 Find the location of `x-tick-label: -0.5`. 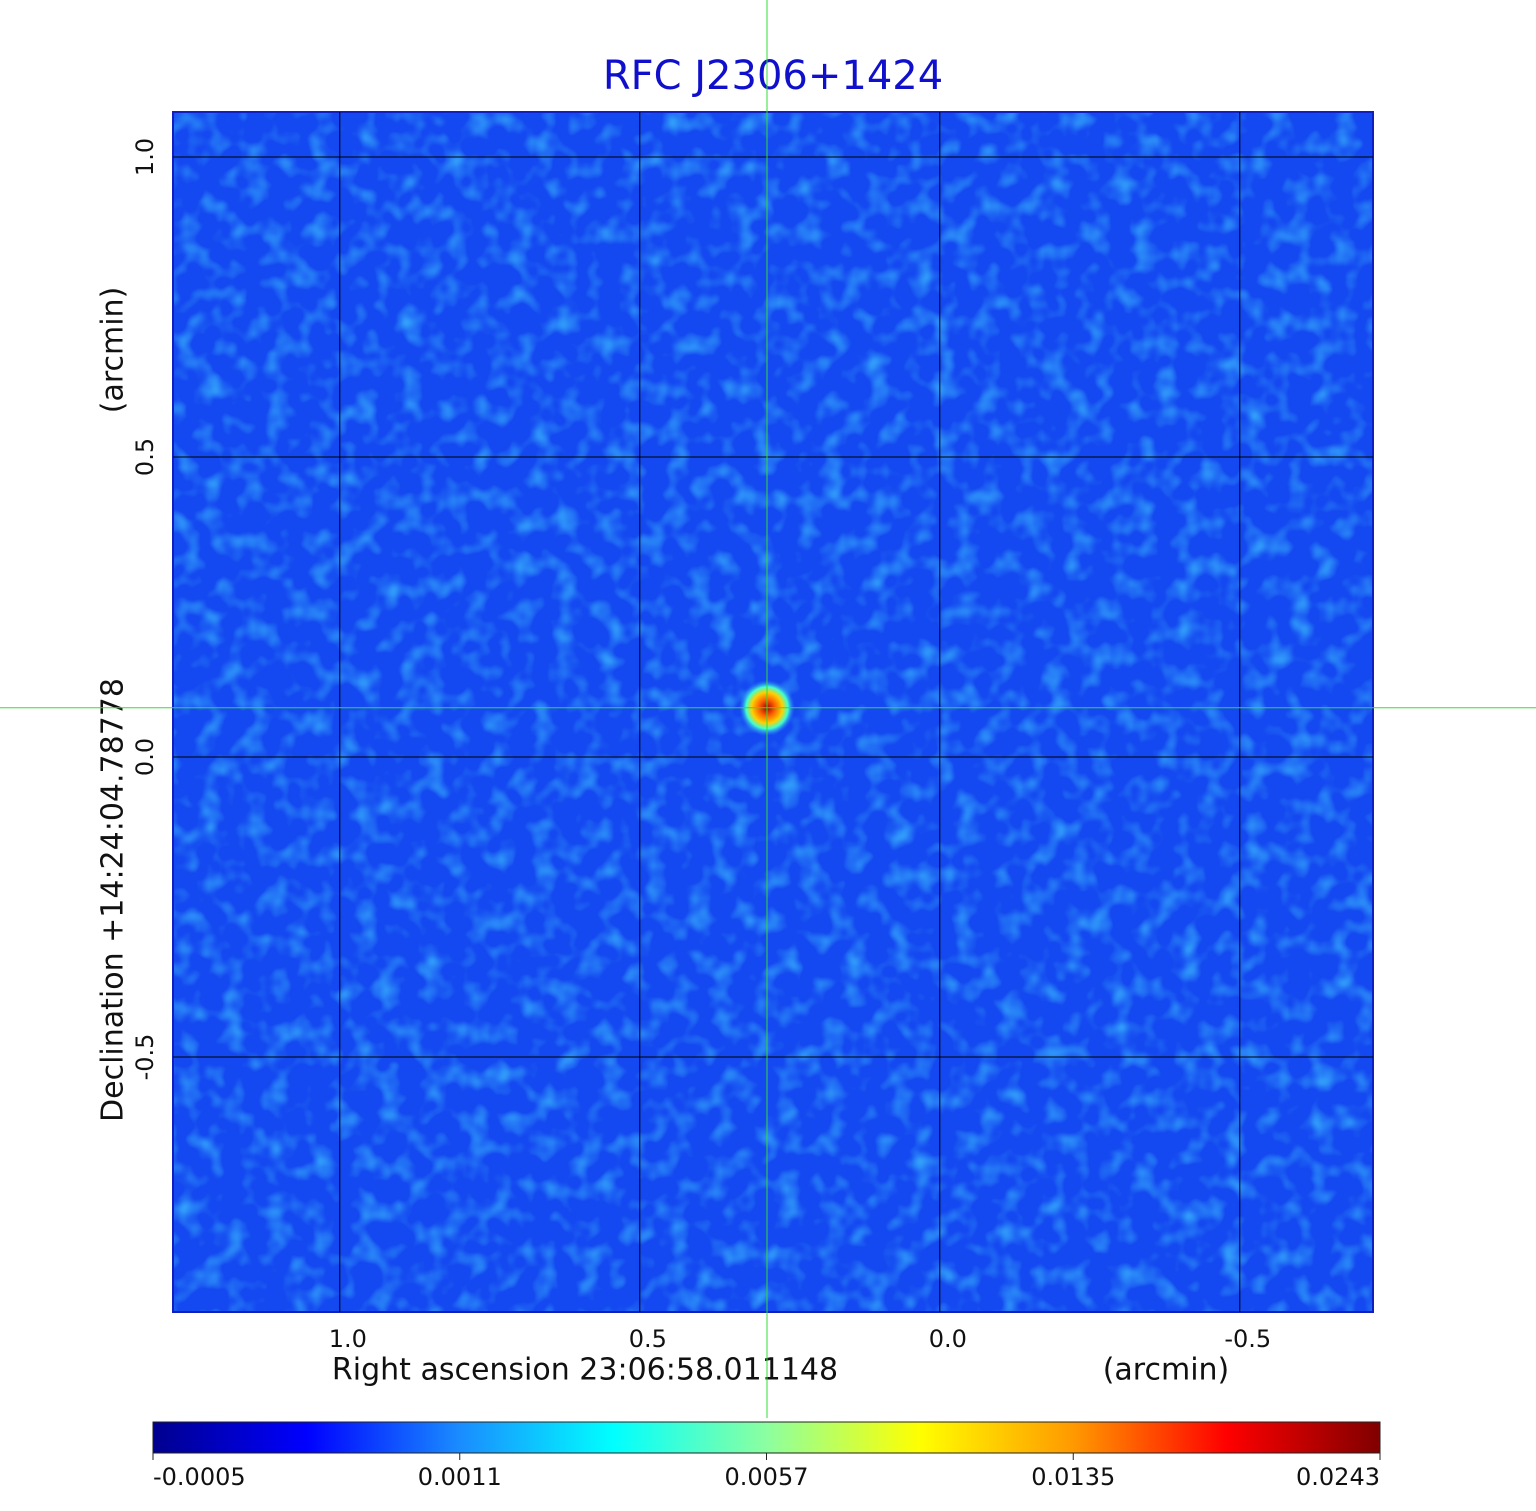

x-tick-label: -0.5 is located at coordinates (1247, 1339).